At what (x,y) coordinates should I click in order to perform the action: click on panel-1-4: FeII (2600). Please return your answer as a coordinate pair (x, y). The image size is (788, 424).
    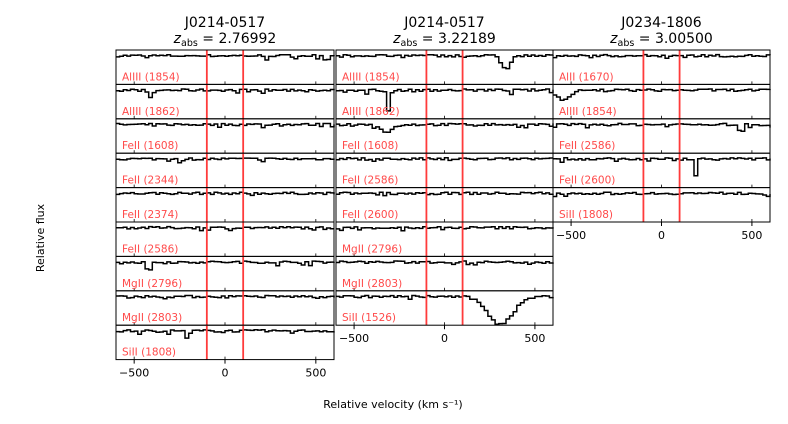
    Looking at the image, I should click on (444, 205).